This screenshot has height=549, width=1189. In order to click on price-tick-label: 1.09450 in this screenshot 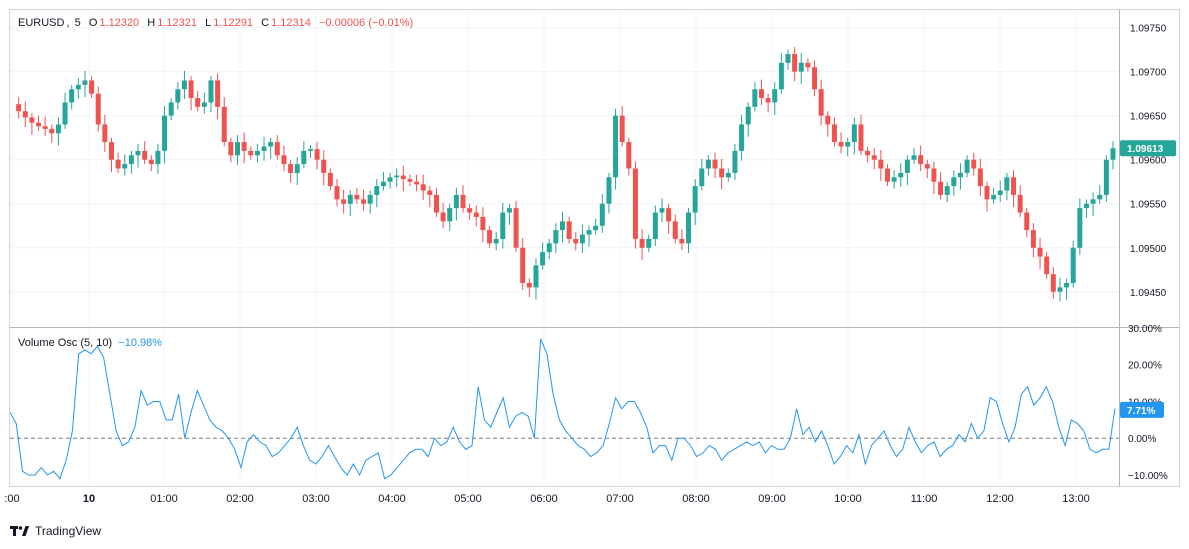, I will do `click(1148, 293)`.